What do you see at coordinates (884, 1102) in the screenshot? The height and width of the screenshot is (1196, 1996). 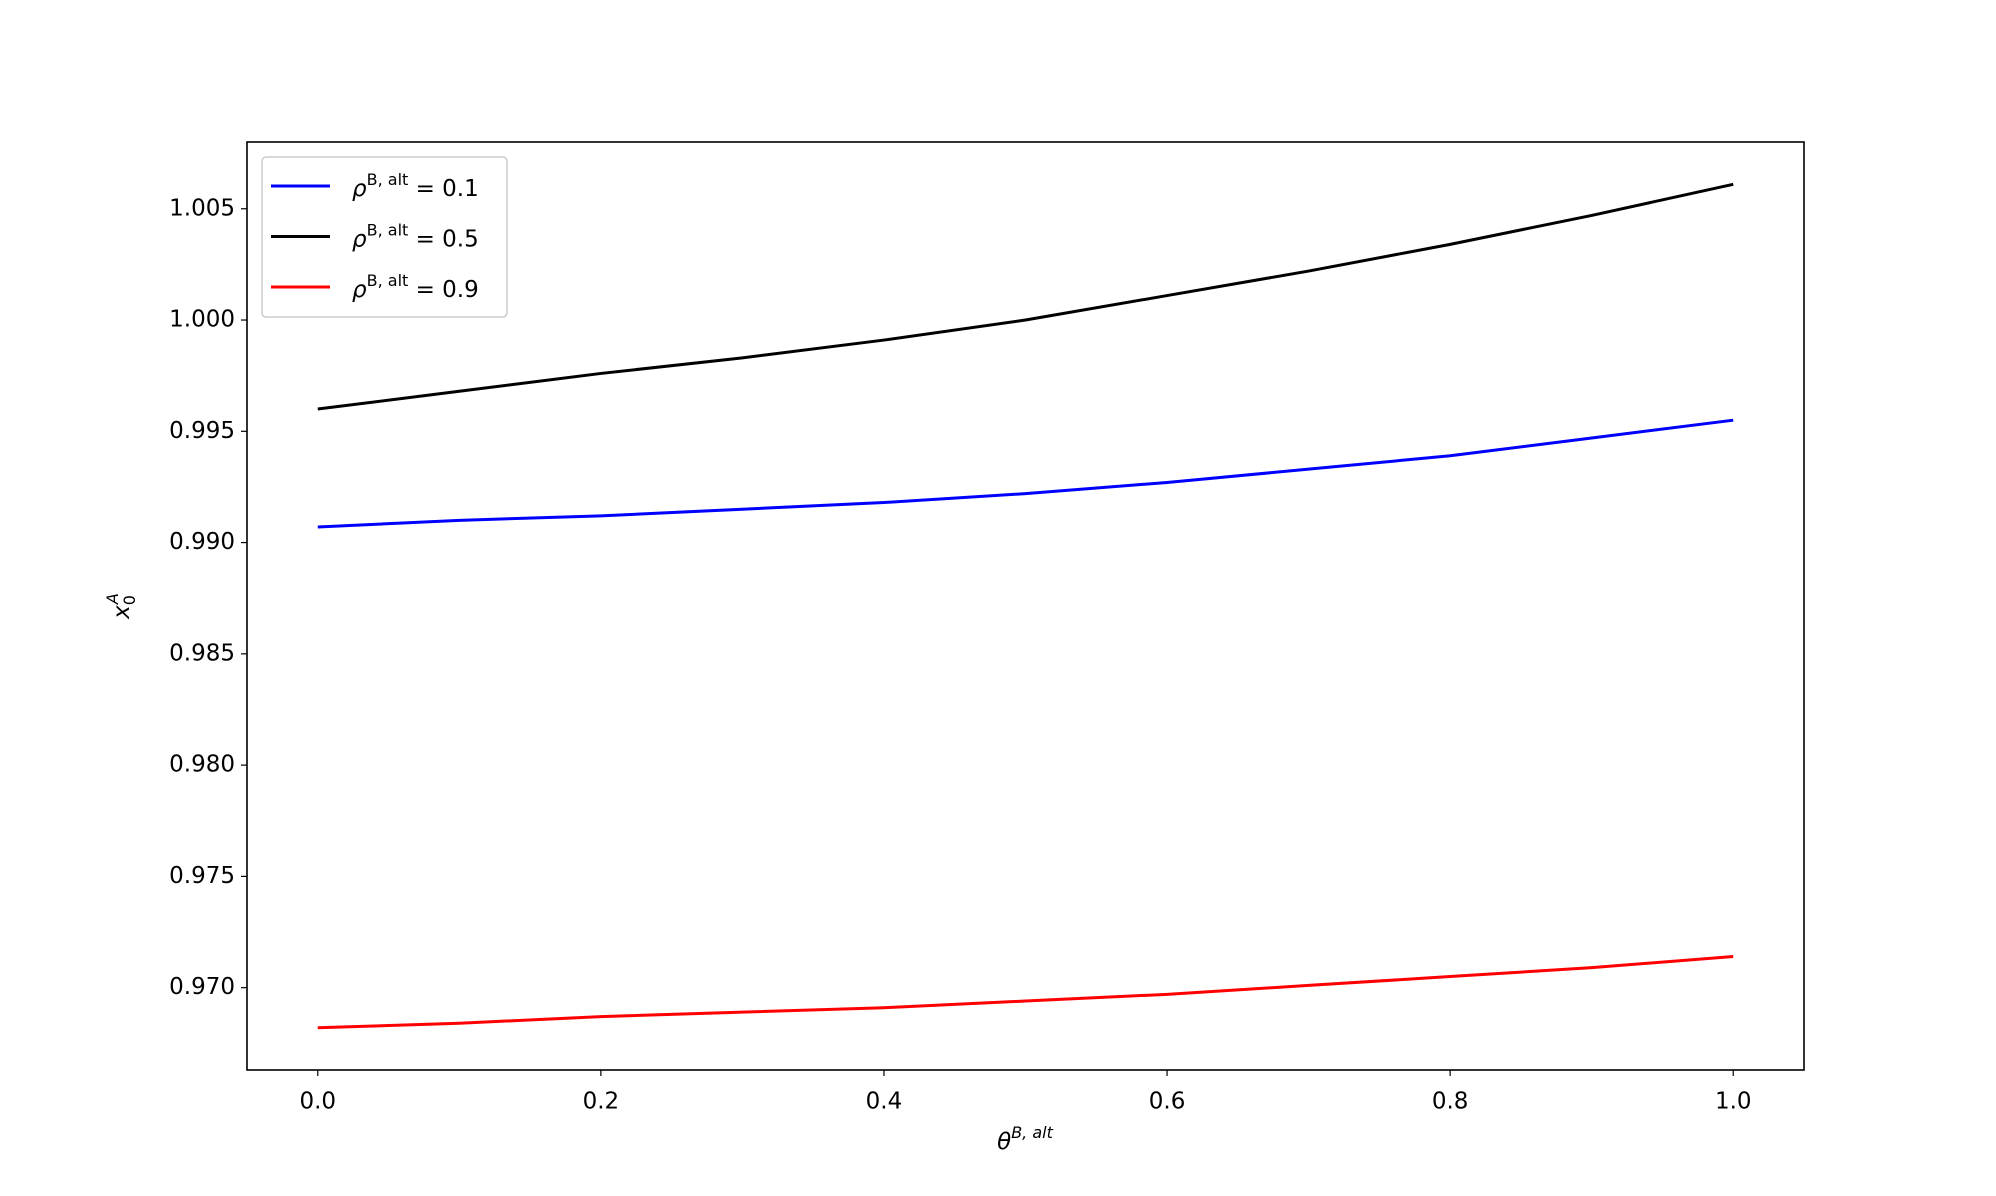 I see `x-tick-label: 0.4` at bounding box center [884, 1102].